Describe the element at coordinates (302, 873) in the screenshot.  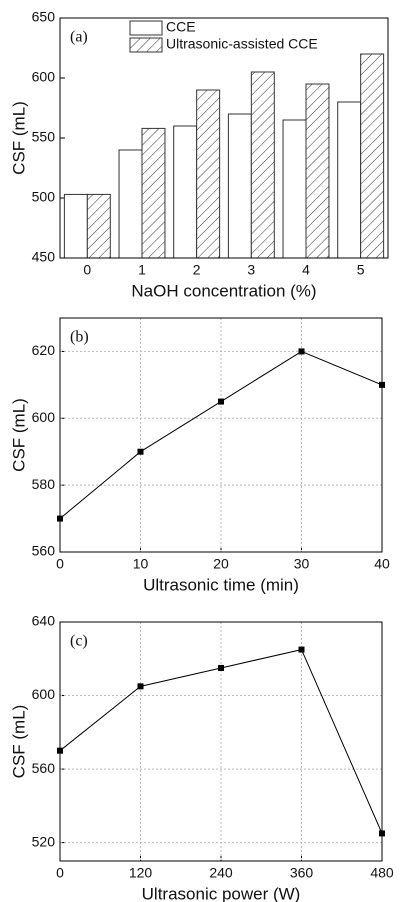
I see `x-tick-label: 360` at that location.